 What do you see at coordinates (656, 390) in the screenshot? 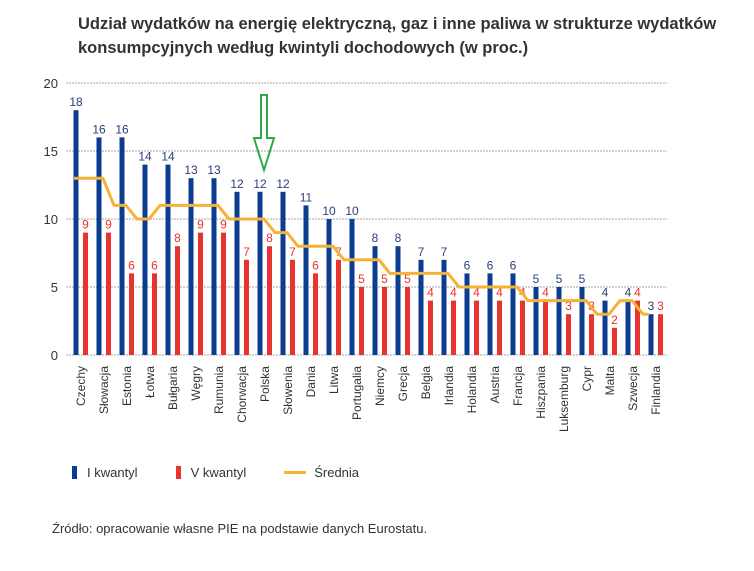
I see `x-tick-label: Finlandia` at bounding box center [656, 390].